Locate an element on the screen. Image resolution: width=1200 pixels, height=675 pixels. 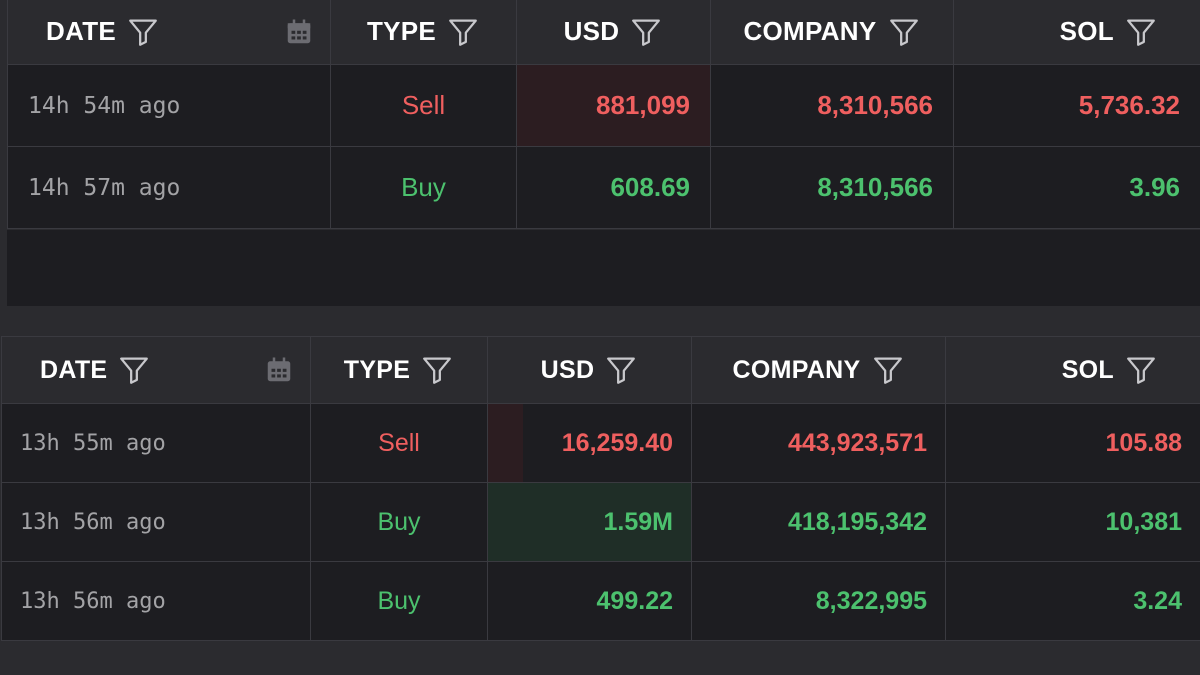
usd-cell: 1.59M is located at coordinates (638, 521).